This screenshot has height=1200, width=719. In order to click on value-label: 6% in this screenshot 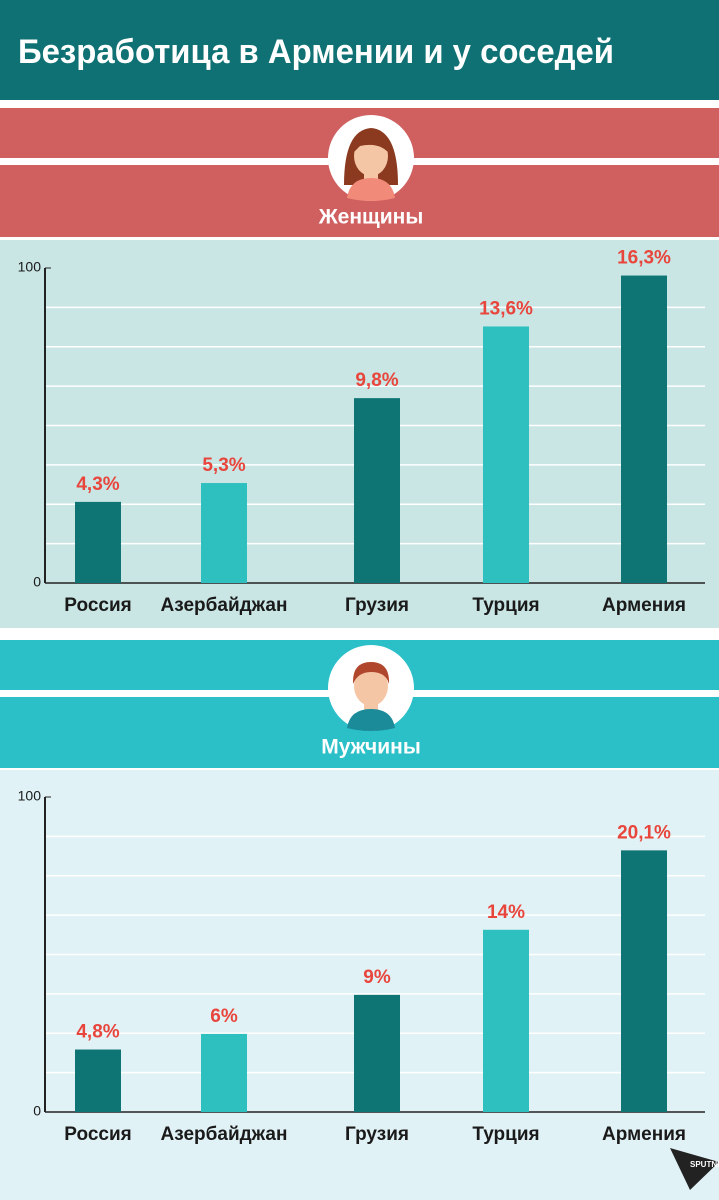, I will do `click(224, 1016)`.